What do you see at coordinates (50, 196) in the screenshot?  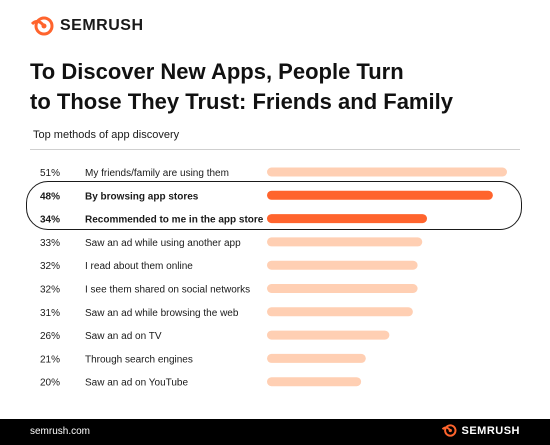 I see `value-label: 48%` at bounding box center [50, 196].